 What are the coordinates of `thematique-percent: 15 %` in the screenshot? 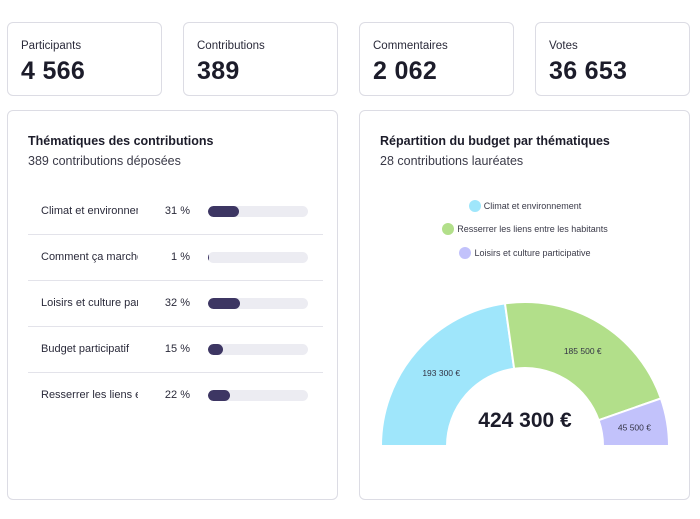 It's located at (177, 349).